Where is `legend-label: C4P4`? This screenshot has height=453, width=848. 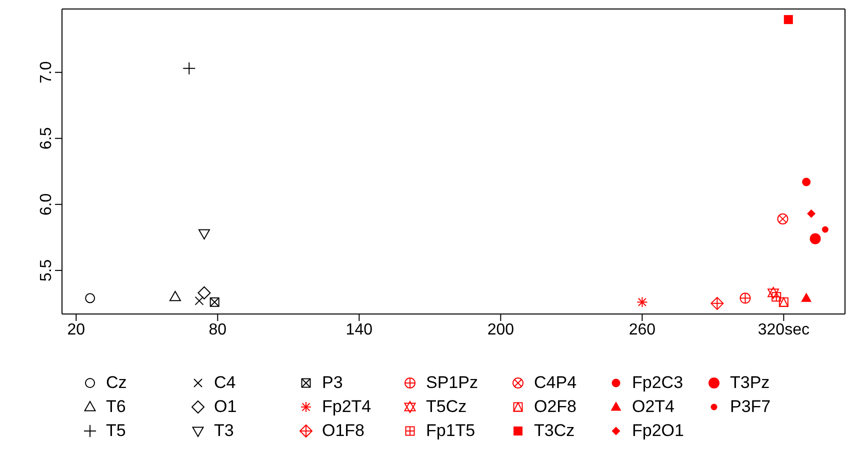 legend-label: C4P4 is located at coordinates (555, 383).